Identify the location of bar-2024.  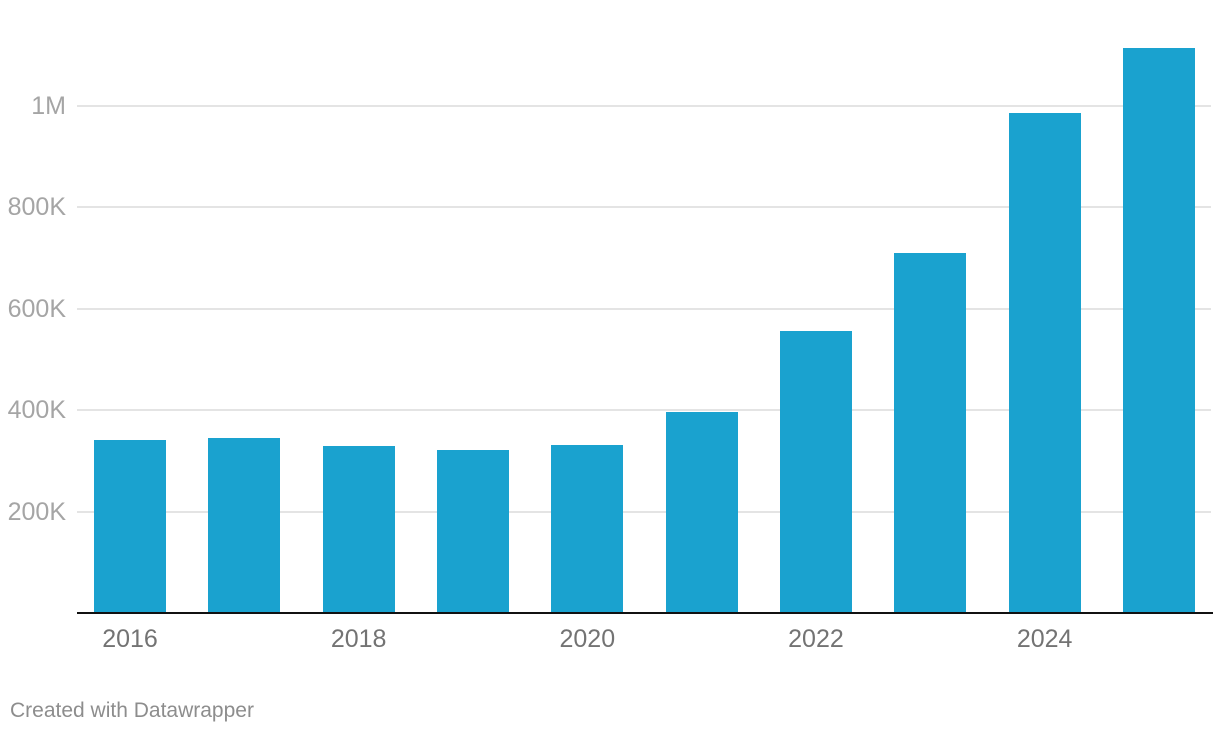
(1044, 362).